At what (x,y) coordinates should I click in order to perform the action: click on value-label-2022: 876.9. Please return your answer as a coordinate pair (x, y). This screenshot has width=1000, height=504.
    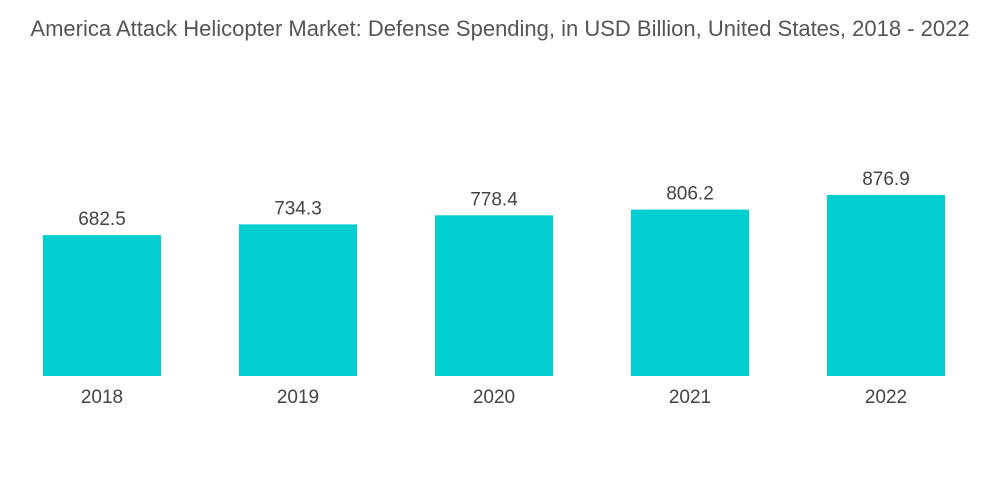
    Looking at the image, I should click on (886, 179).